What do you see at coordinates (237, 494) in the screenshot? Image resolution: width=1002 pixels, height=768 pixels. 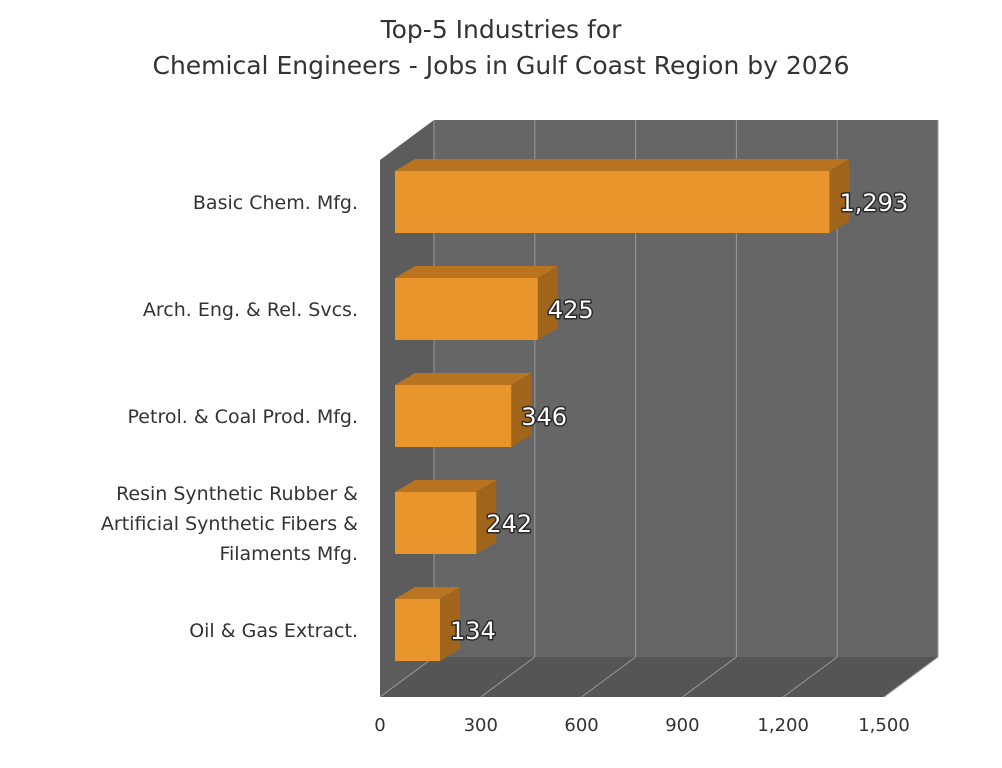 I see `category-label: Resin Synthetic Rubber &` at bounding box center [237, 494].